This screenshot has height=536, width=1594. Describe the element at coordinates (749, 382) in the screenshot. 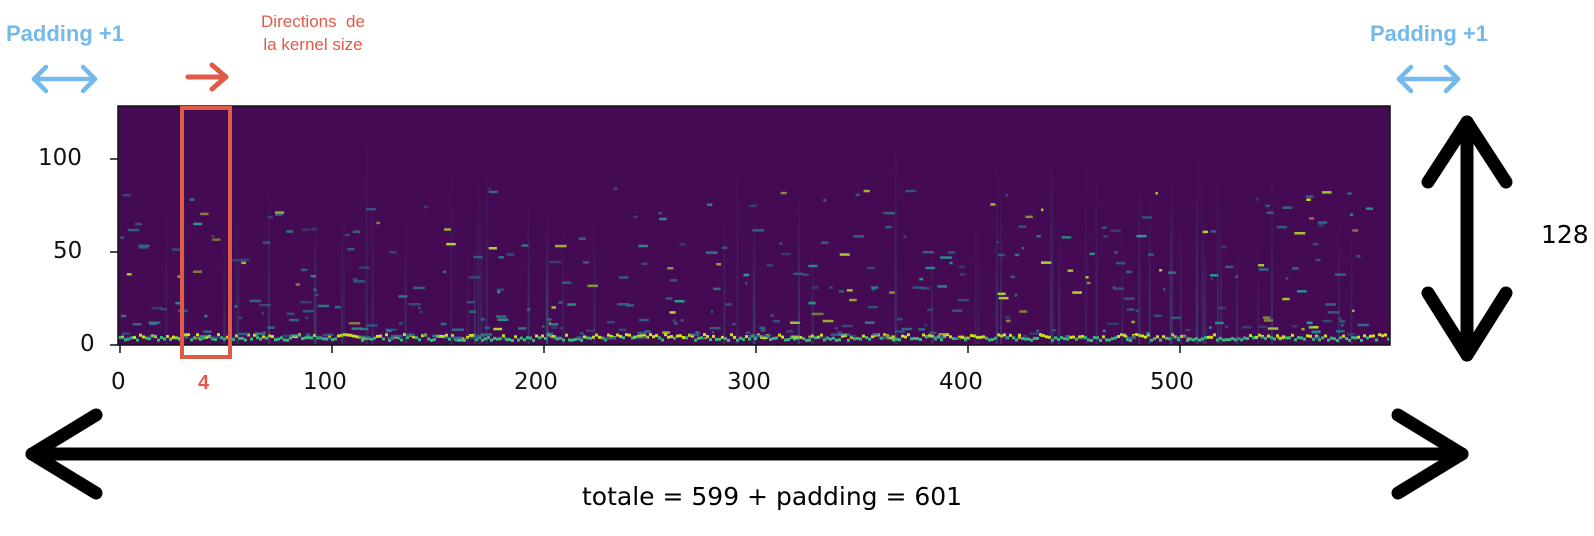

I see `x-tick-label: 300` at that location.